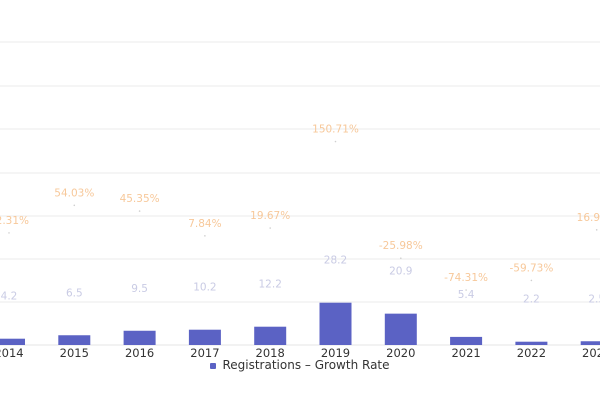 Image resolution: width=600 pixels, height=400 pixels. What do you see at coordinates (74, 353) in the screenshot?
I see `x-tick-2015: 2015` at bounding box center [74, 353].